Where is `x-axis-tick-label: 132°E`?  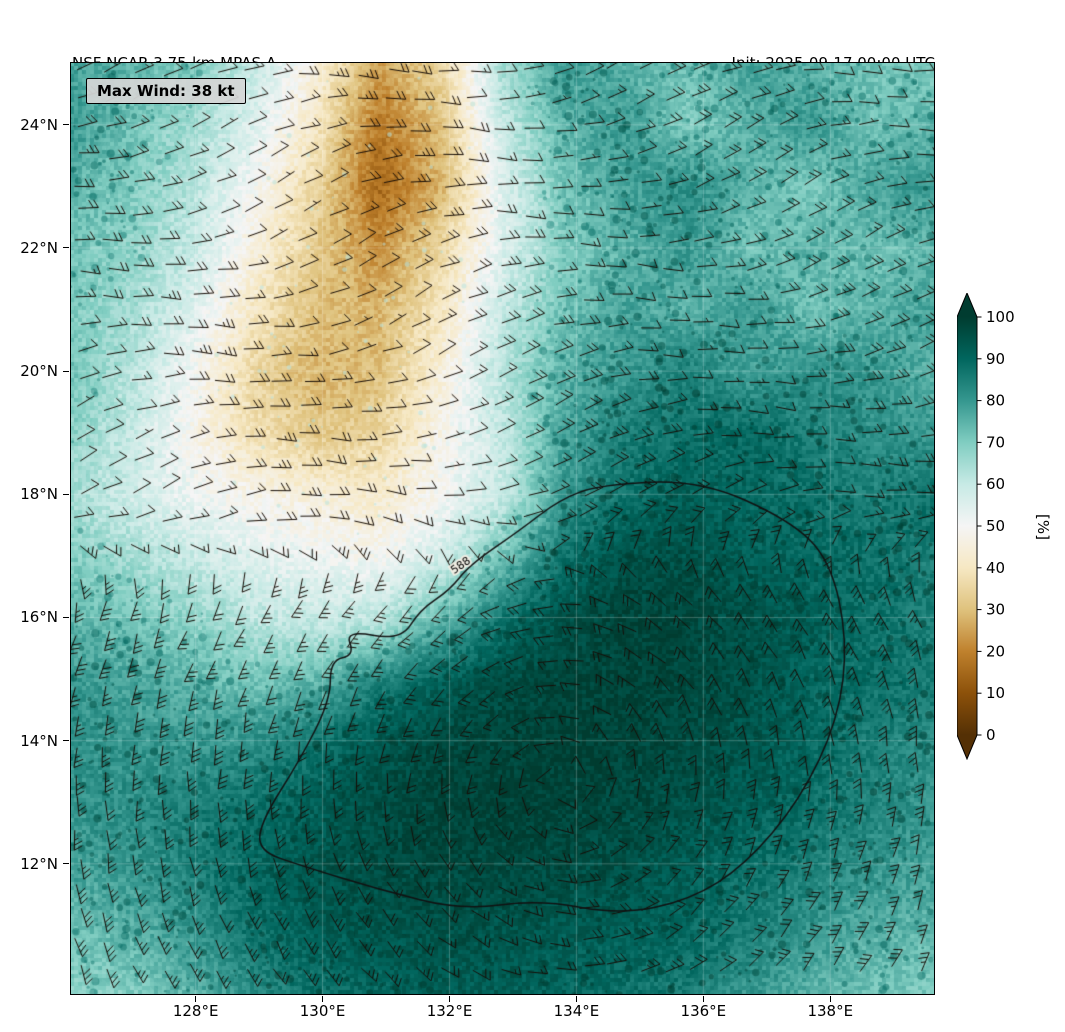 x-axis-tick-label: 132°E is located at coordinates (449, 1011).